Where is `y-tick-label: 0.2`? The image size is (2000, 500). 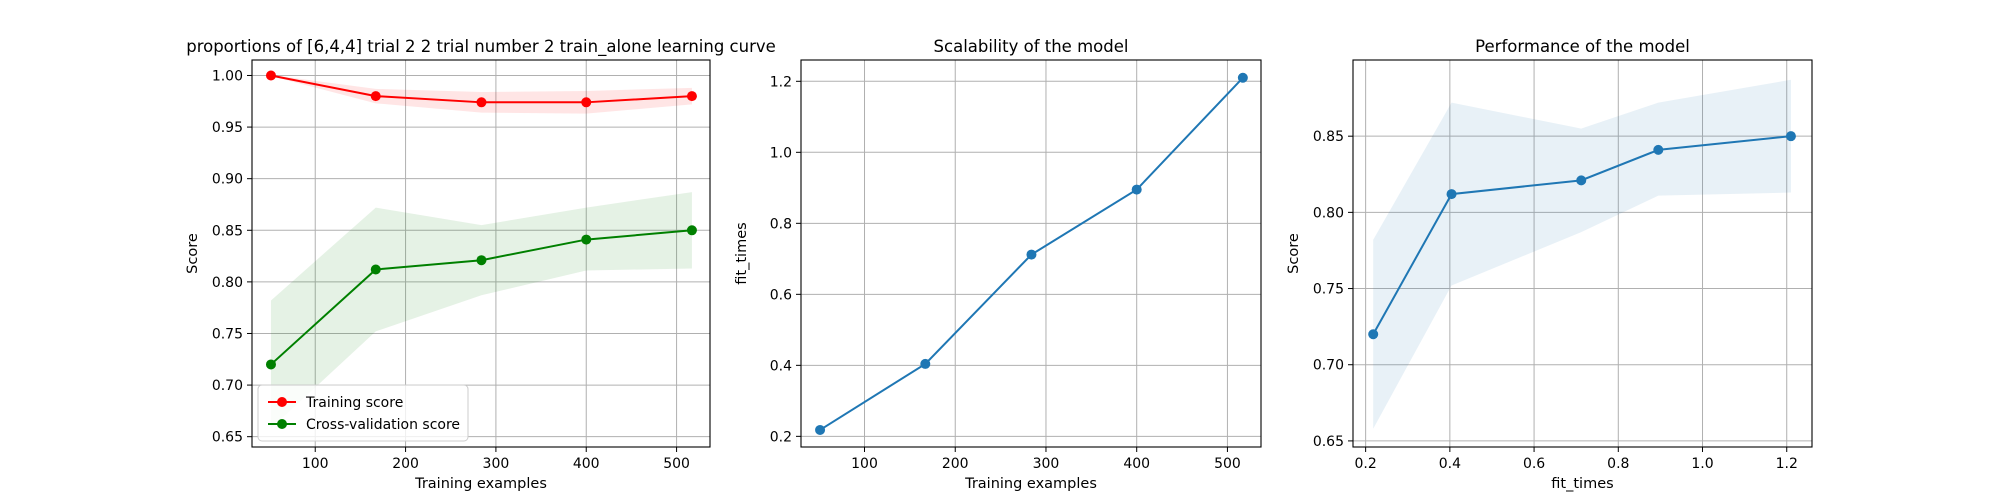 y-tick-label: 0.2 is located at coordinates (781, 437).